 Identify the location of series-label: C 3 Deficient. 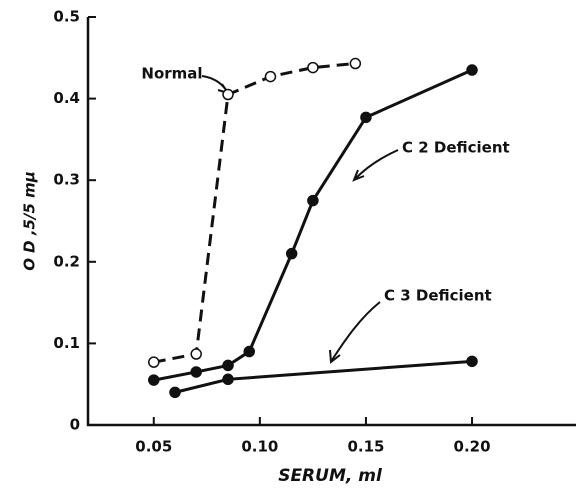
(438, 296).